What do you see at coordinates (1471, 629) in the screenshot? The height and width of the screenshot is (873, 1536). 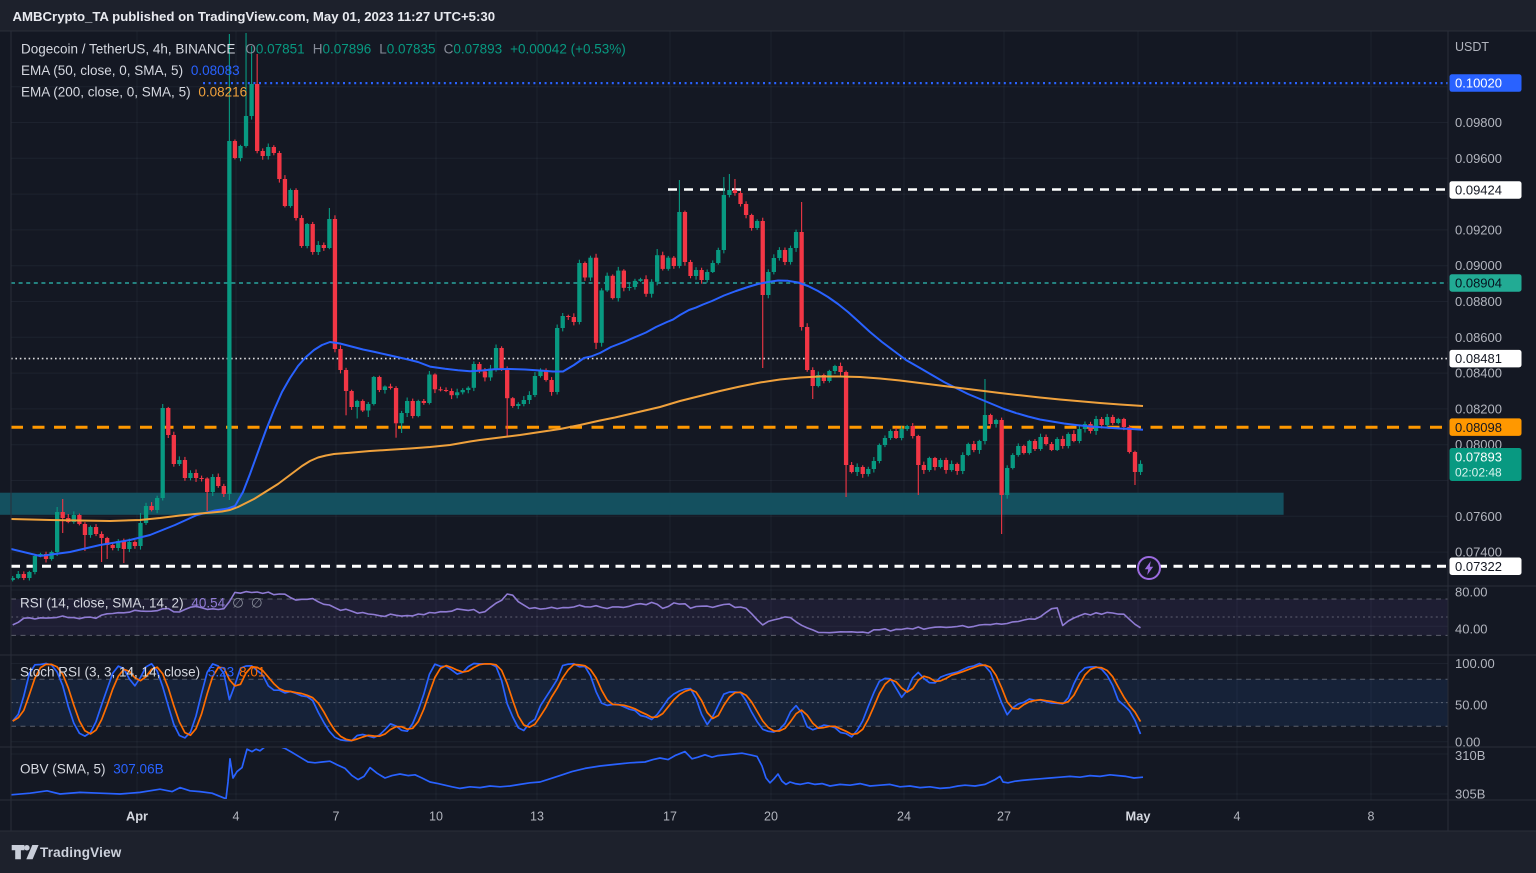 I see `svg-text: 40.00` at bounding box center [1471, 629].